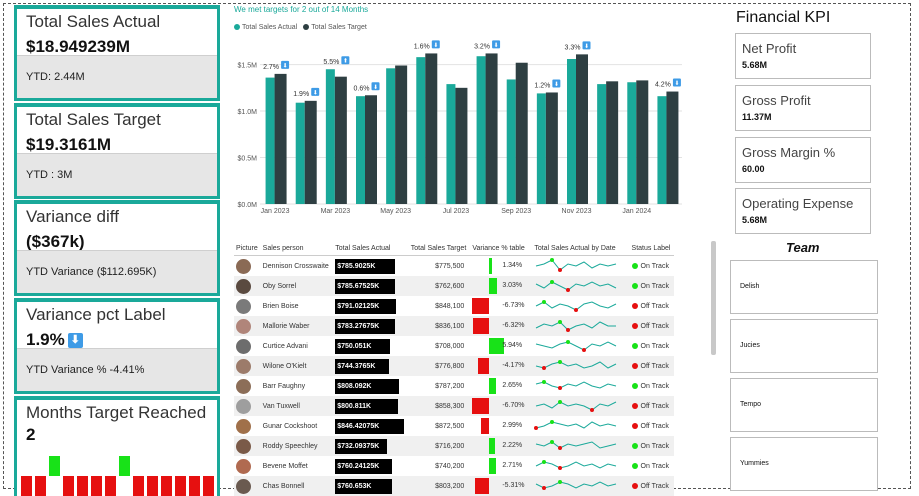 This screenshot has width=919, height=496. I want to click on col-header-picture: Picture, so click(247, 249).